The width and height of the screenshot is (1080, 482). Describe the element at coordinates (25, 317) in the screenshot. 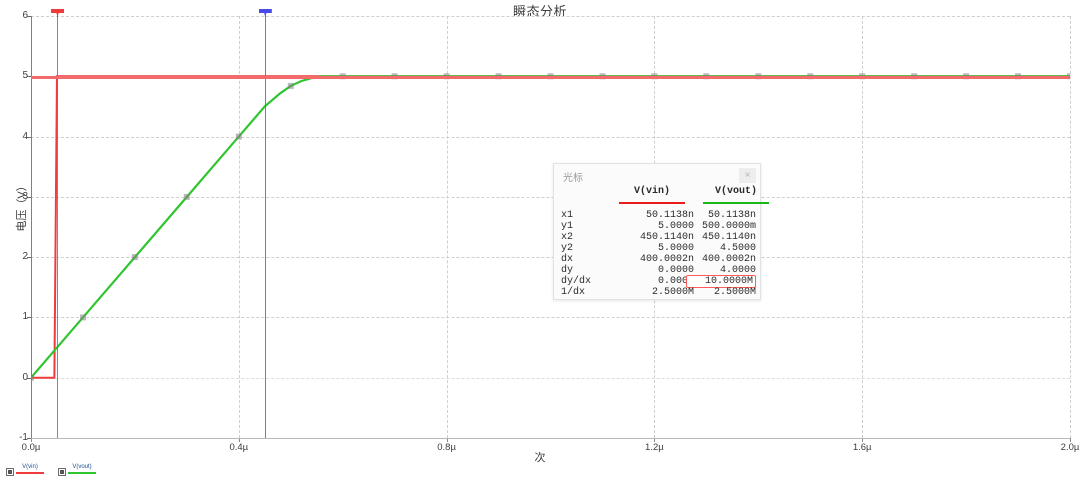

I see `y-axis-tick-label: 1` at that location.